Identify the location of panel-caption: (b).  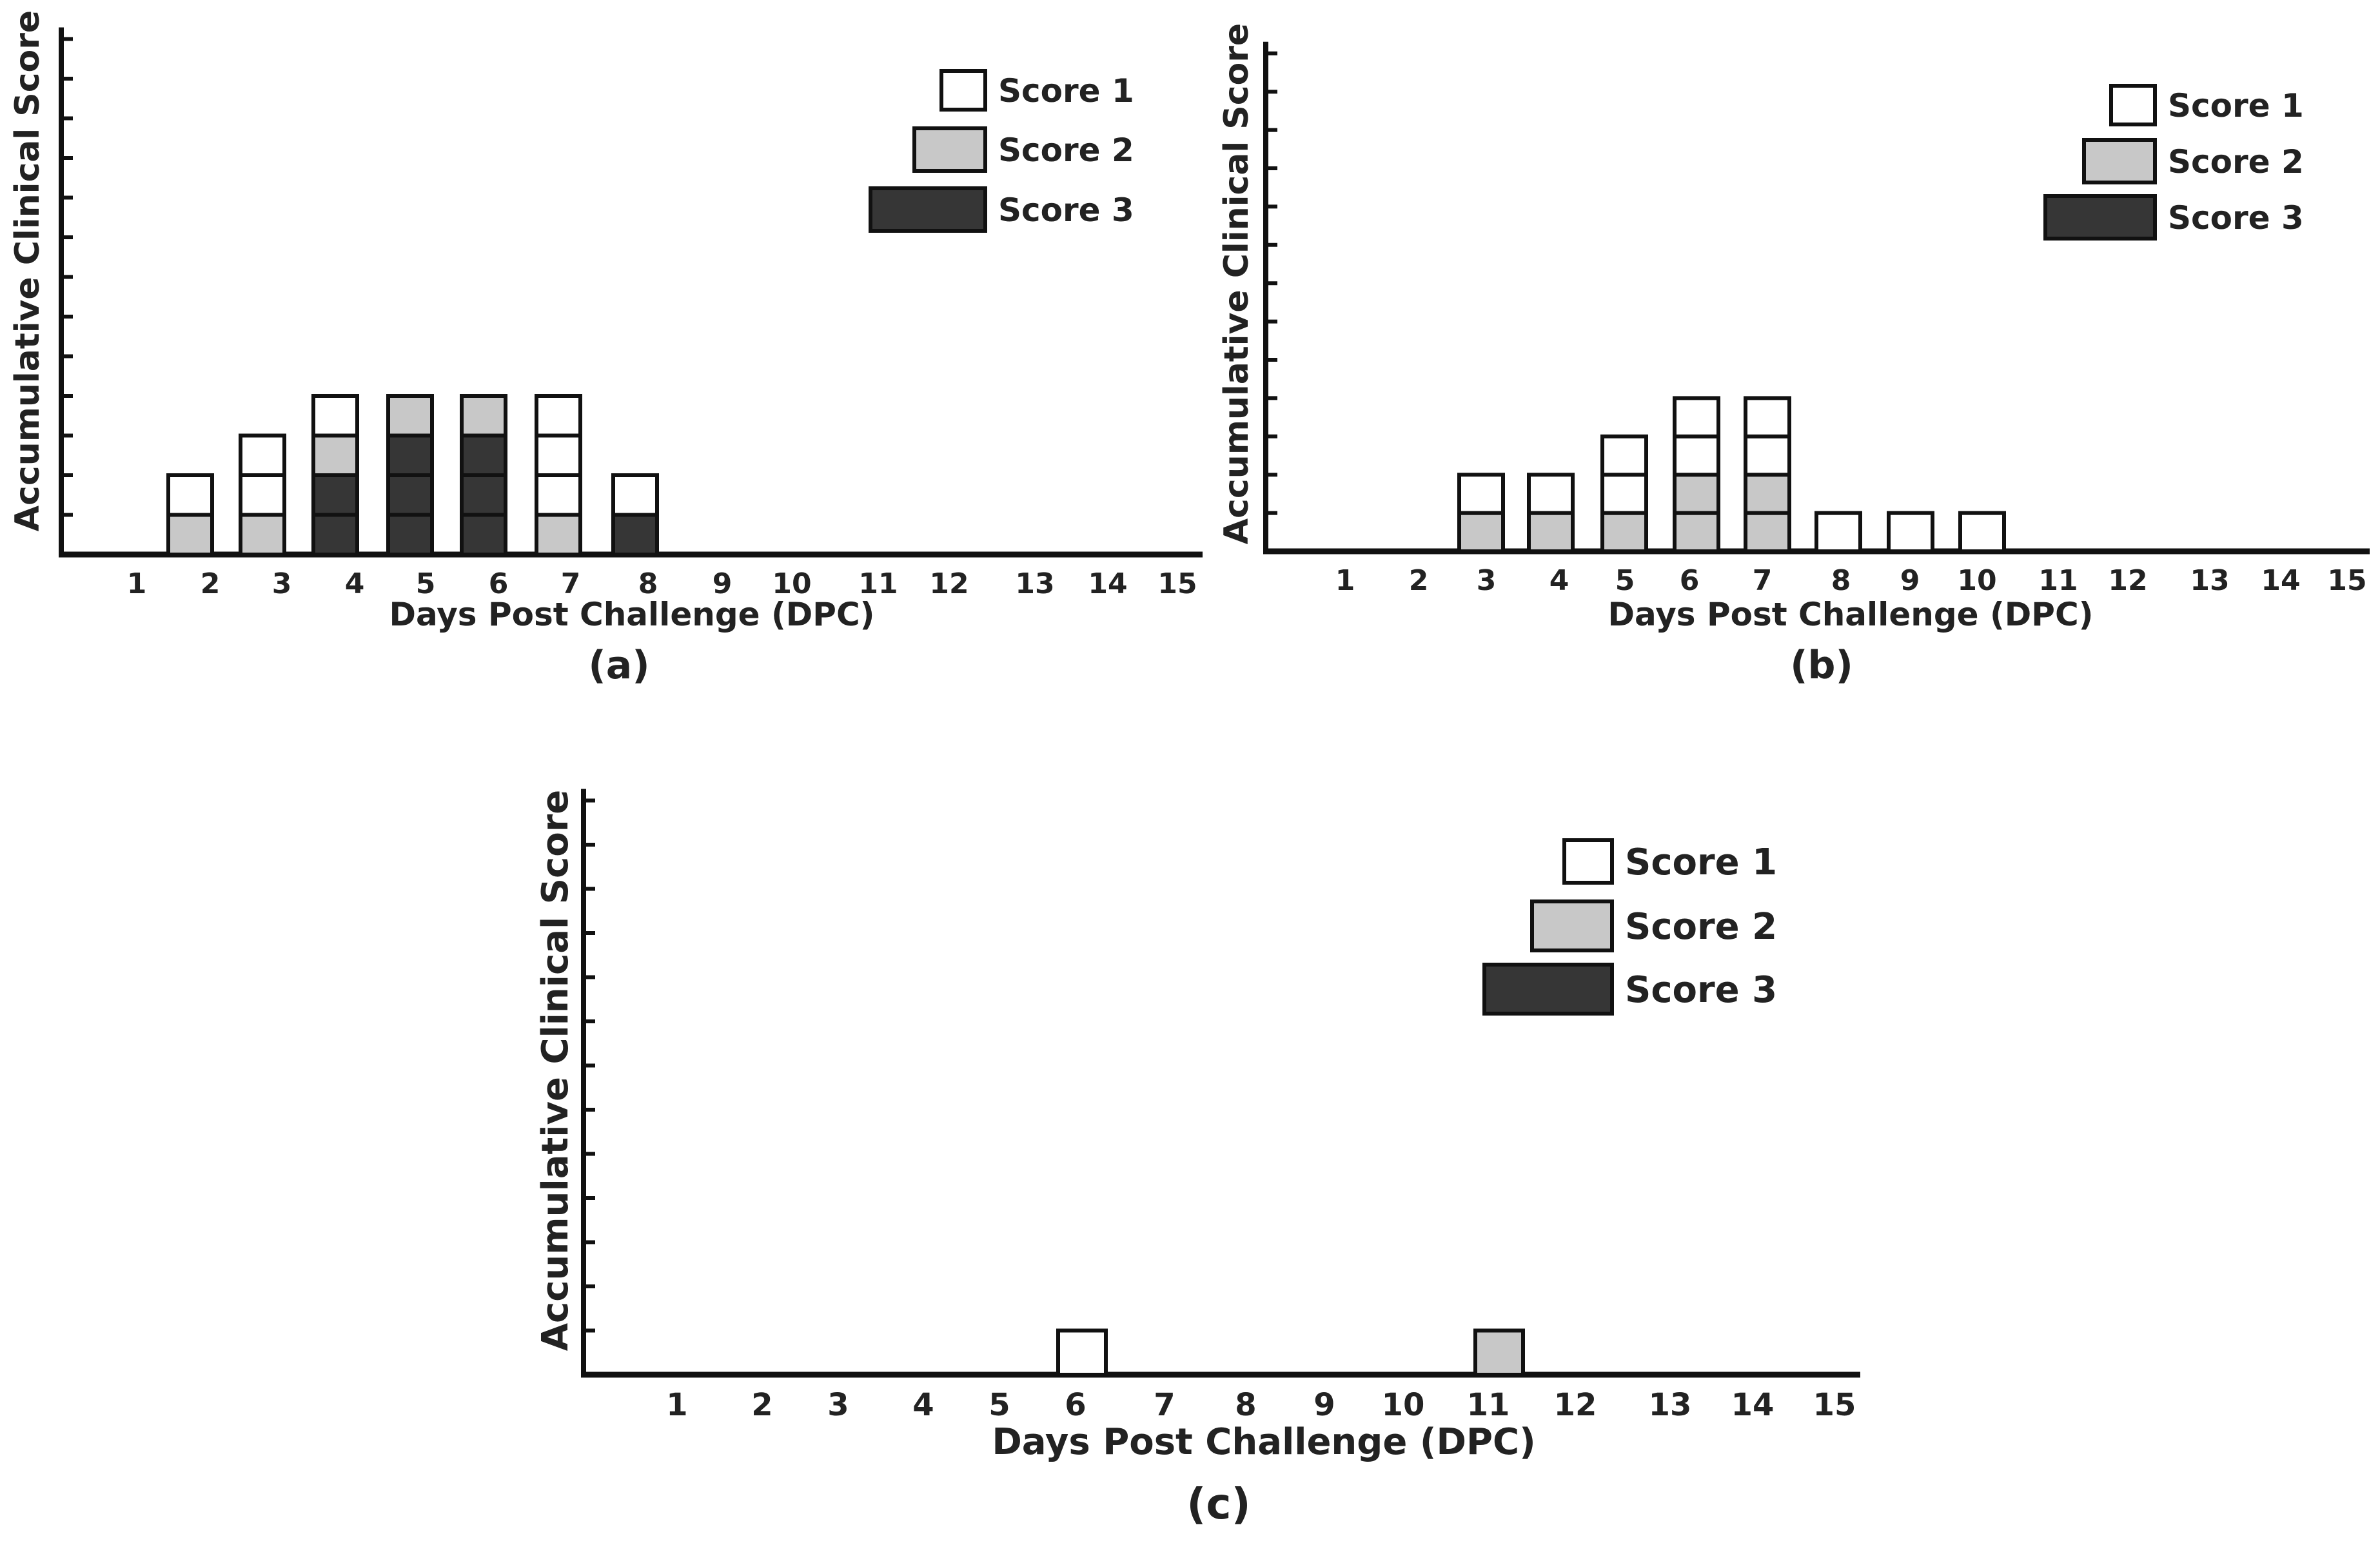
(1821, 666).